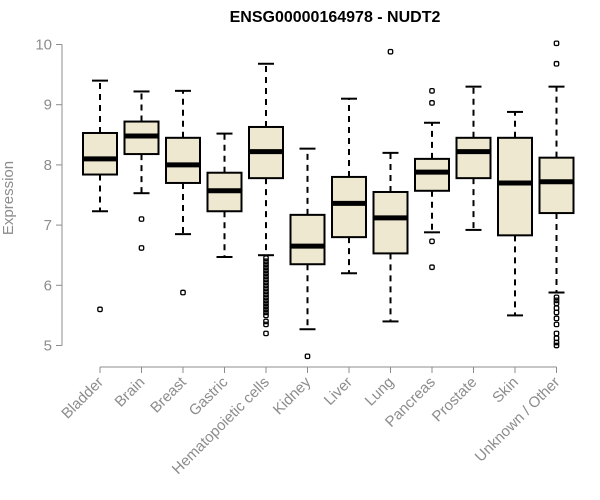 This screenshot has width=600, height=500. I want to click on y-tick-label: 5, so click(48, 346).